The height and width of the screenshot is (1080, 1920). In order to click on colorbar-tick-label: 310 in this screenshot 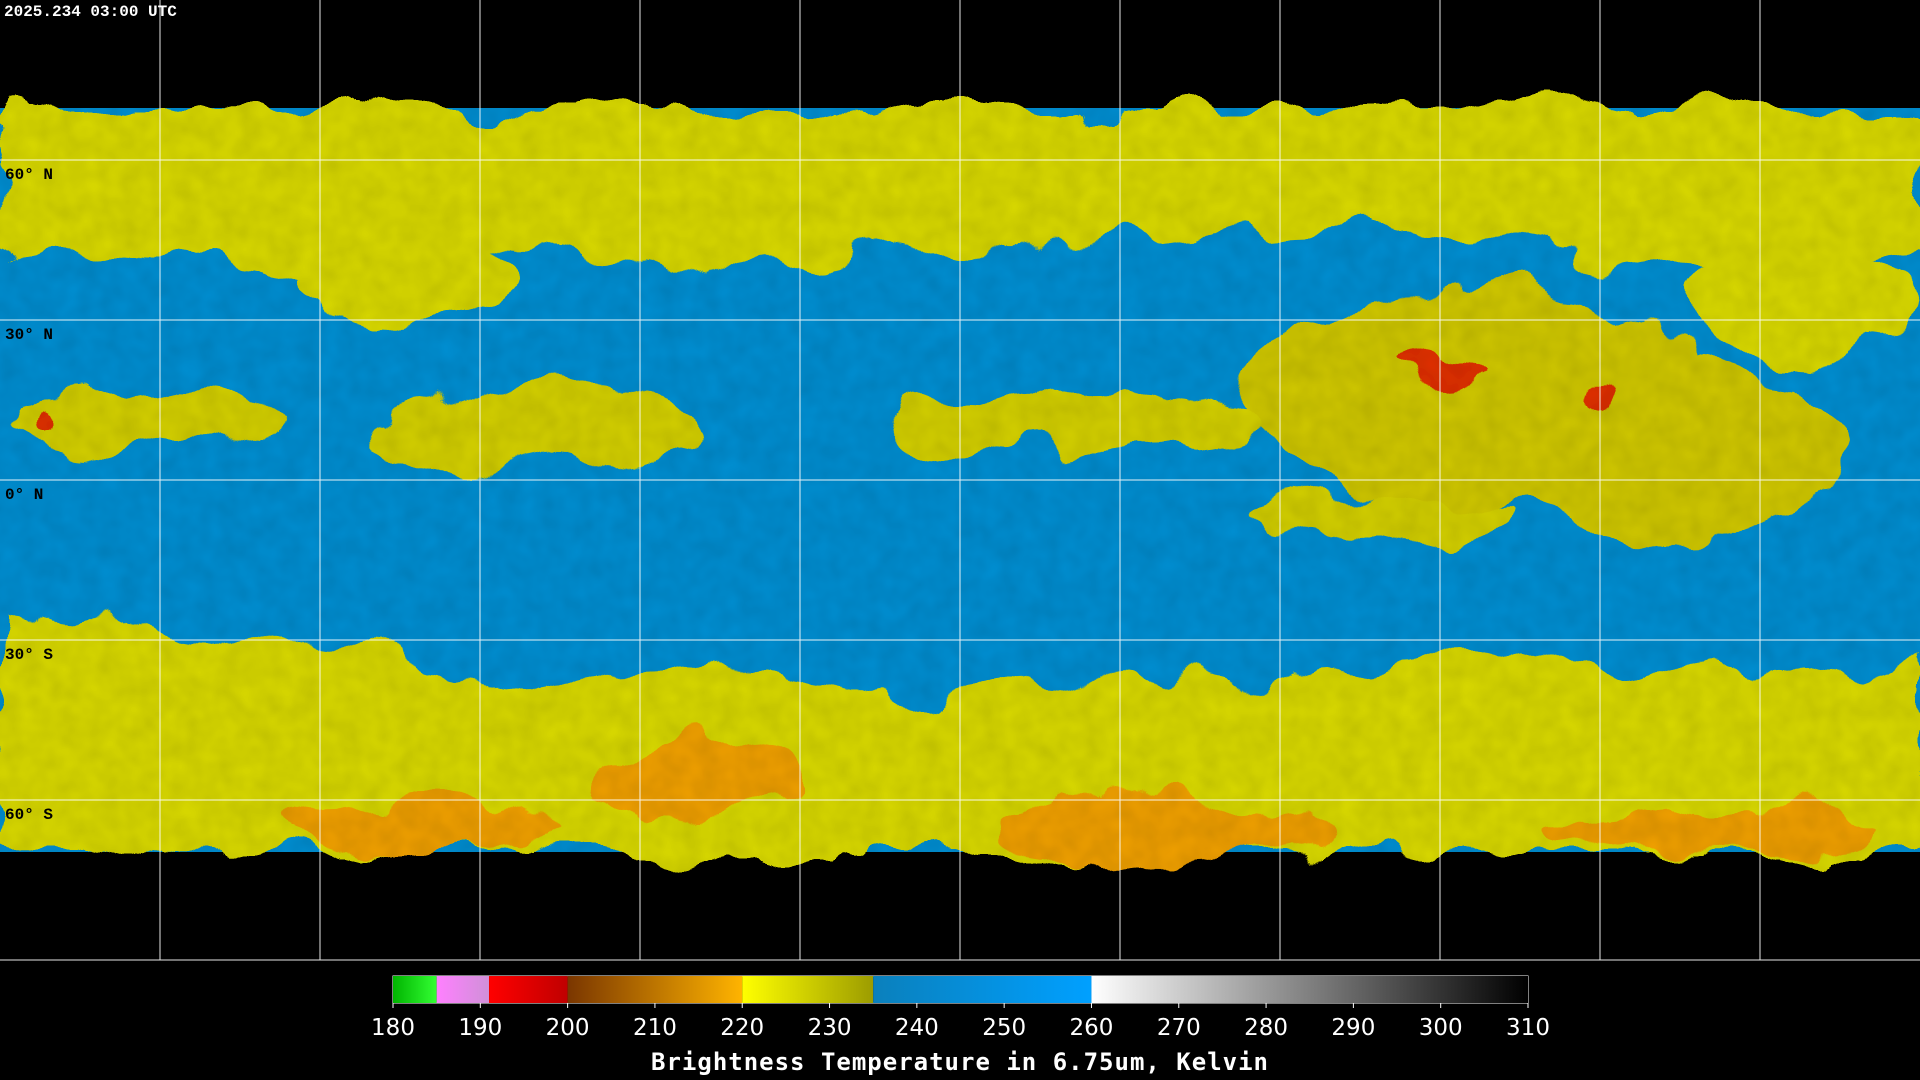, I will do `click(1528, 1028)`.